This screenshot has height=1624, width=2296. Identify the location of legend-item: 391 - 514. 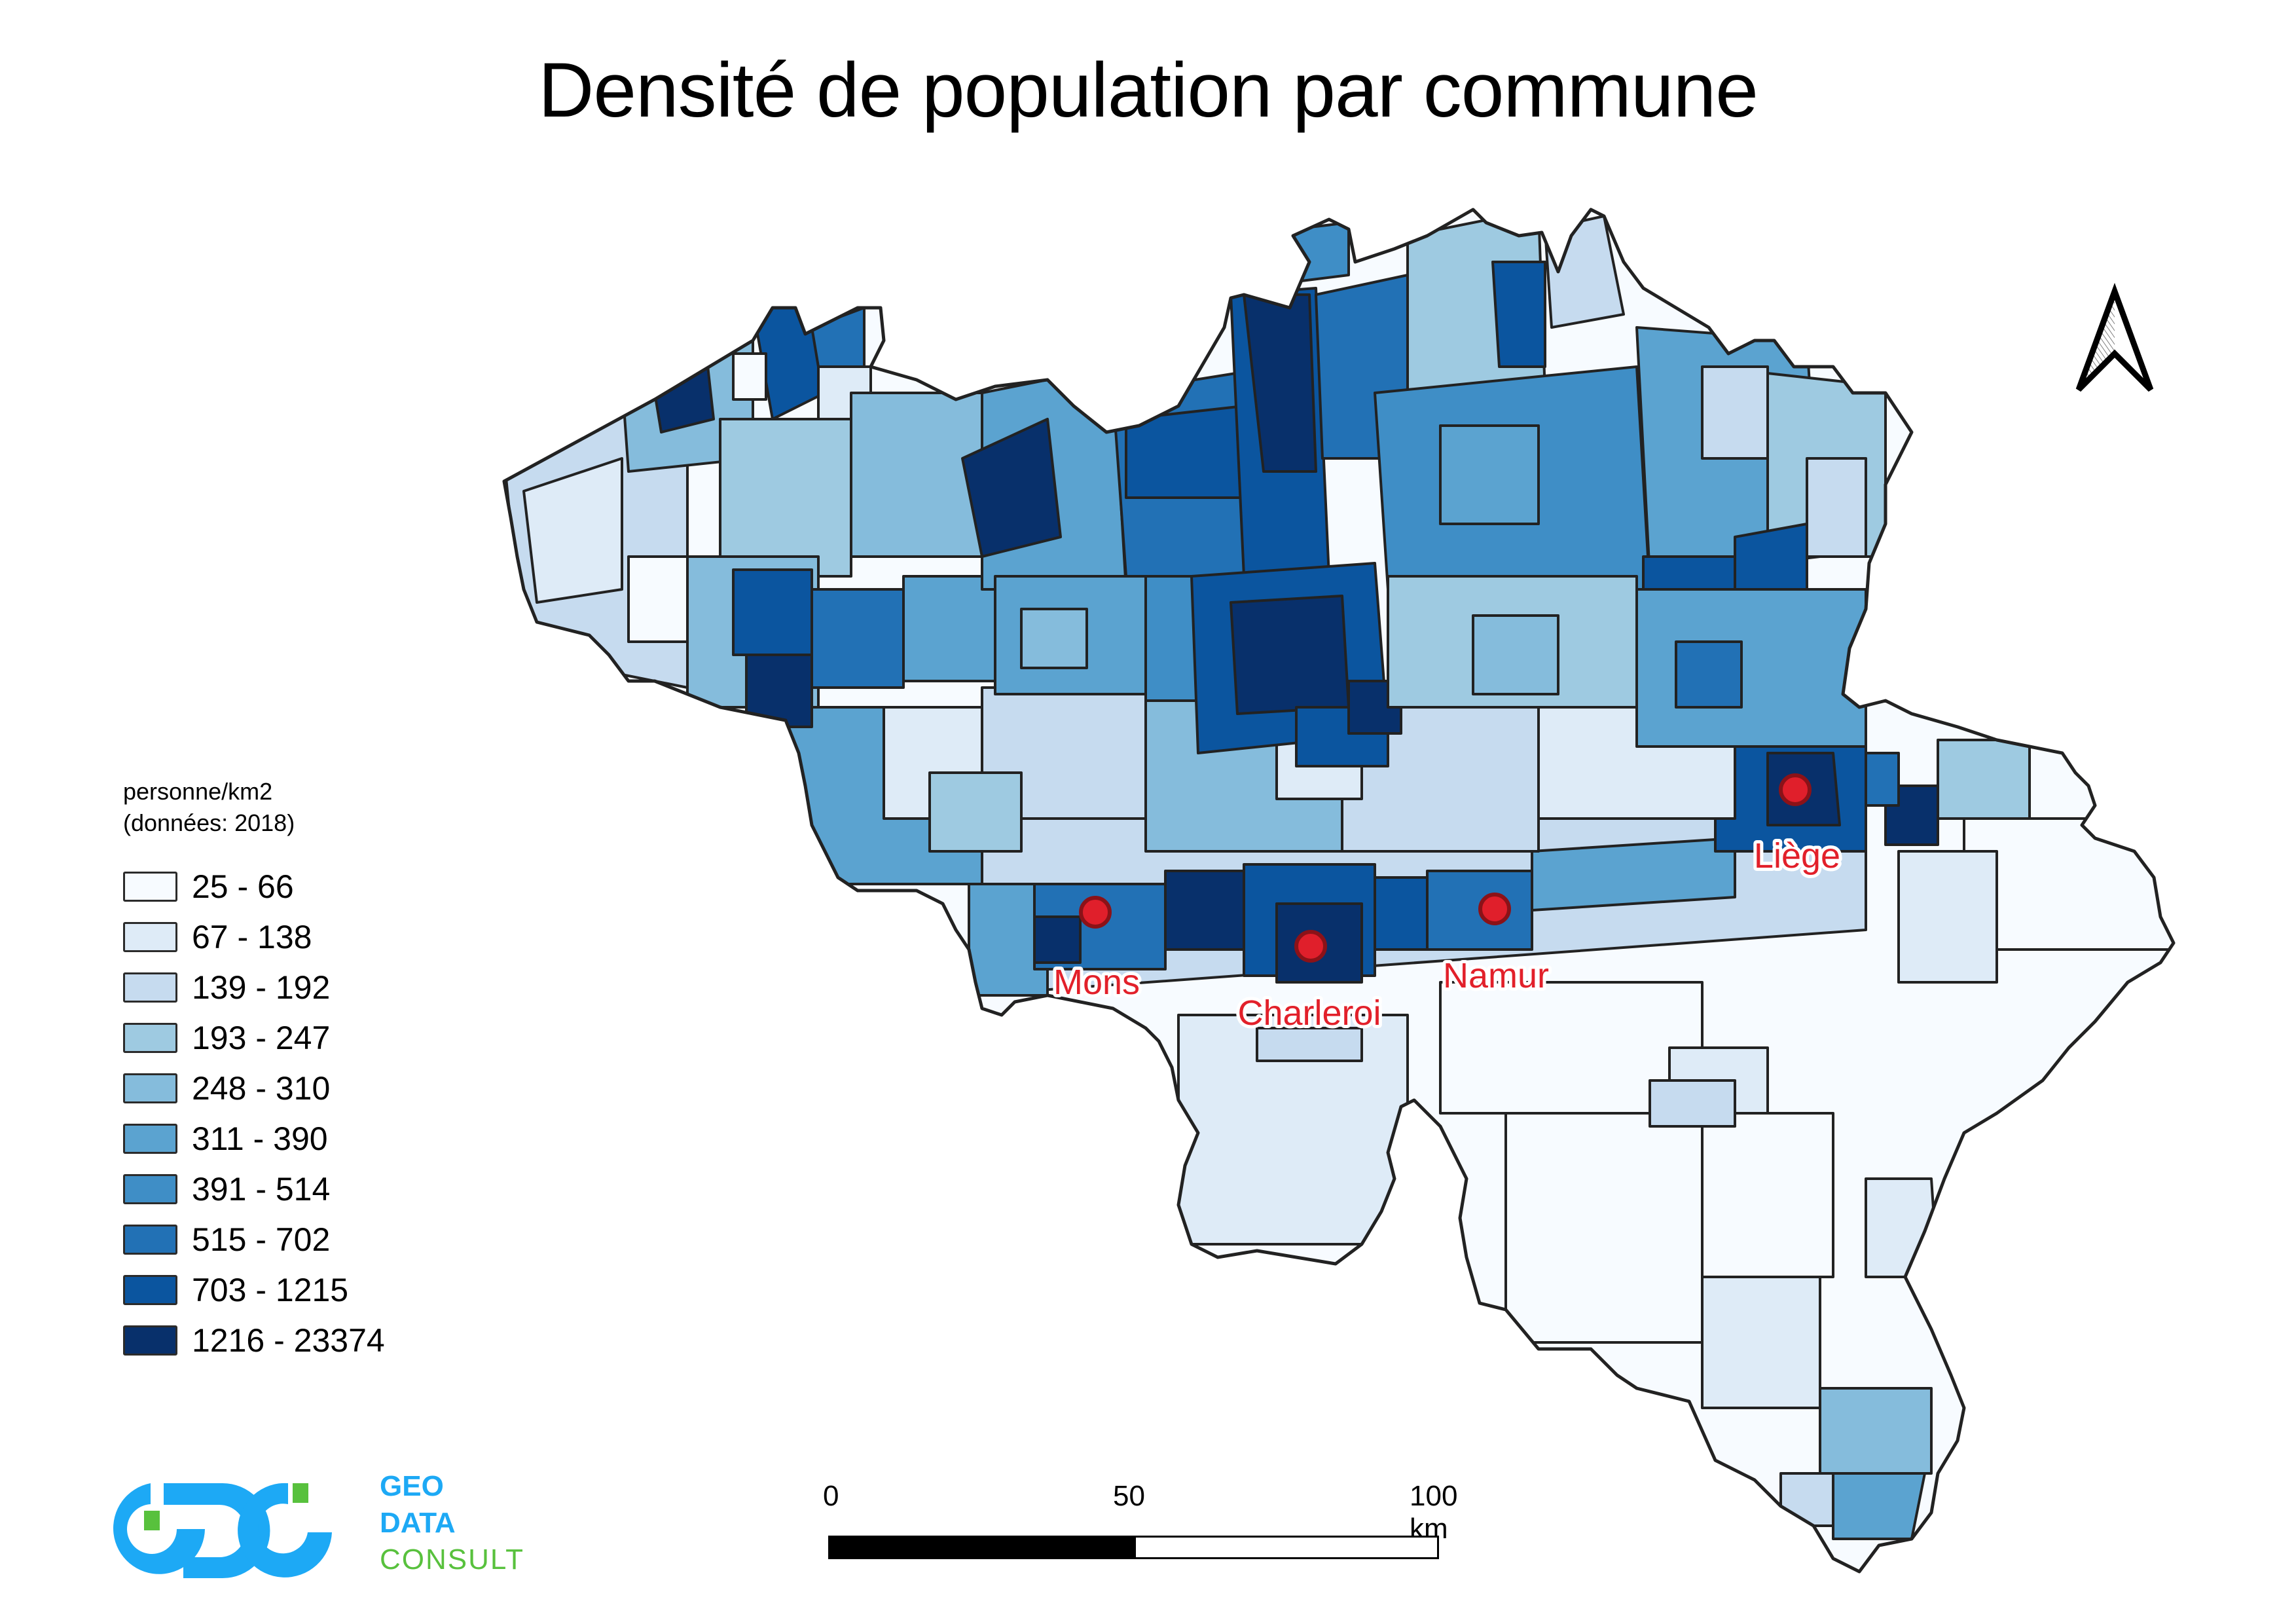
(254, 1189).